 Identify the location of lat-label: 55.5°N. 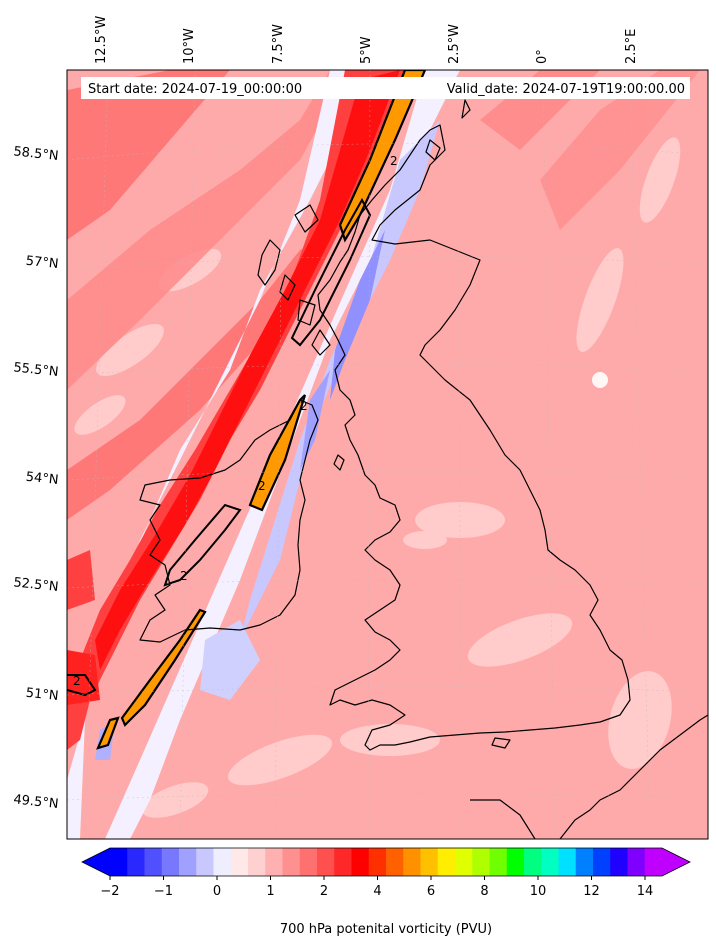
(36, 370).